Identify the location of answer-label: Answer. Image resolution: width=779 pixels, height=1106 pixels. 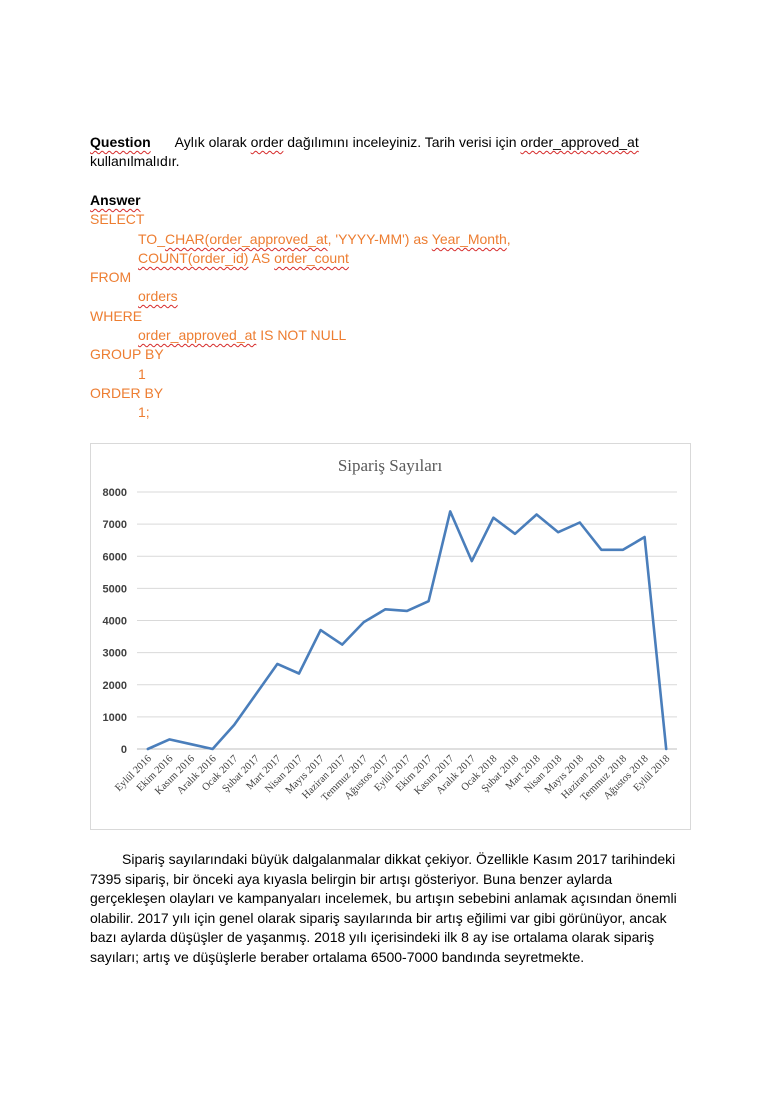
(115, 200).